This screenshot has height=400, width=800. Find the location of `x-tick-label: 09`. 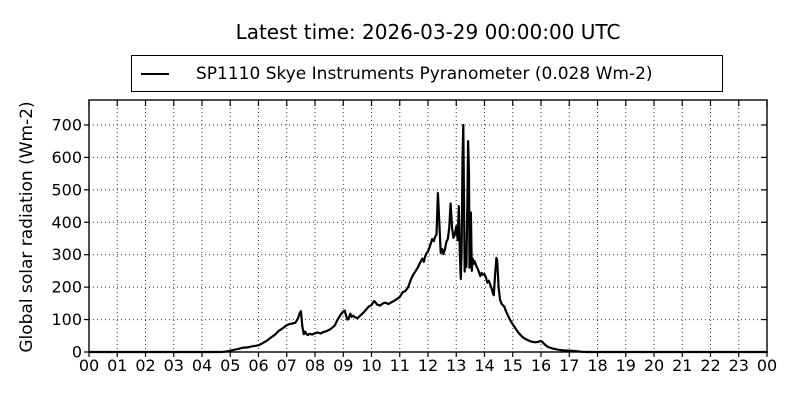

x-tick-label: 09 is located at coordinates (343, 365).